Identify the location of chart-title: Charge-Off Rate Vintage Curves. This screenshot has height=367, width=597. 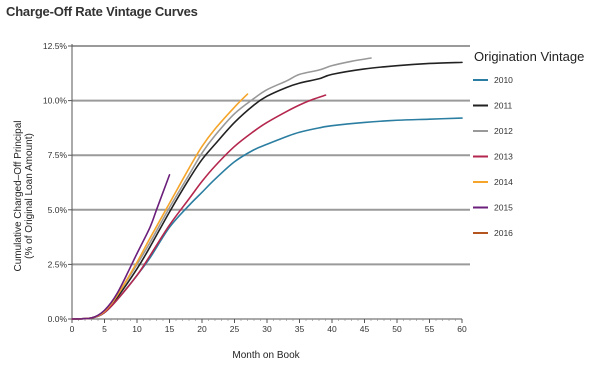
(102, 11).